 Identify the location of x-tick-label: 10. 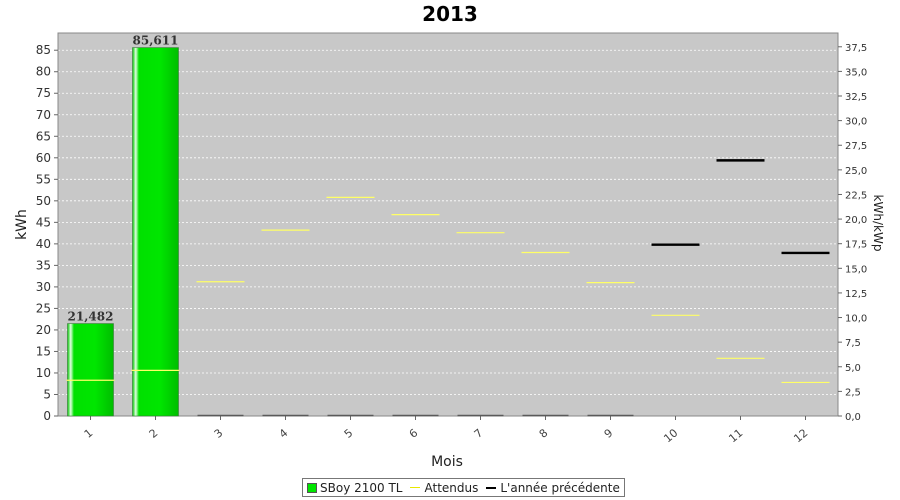
(670, 435).